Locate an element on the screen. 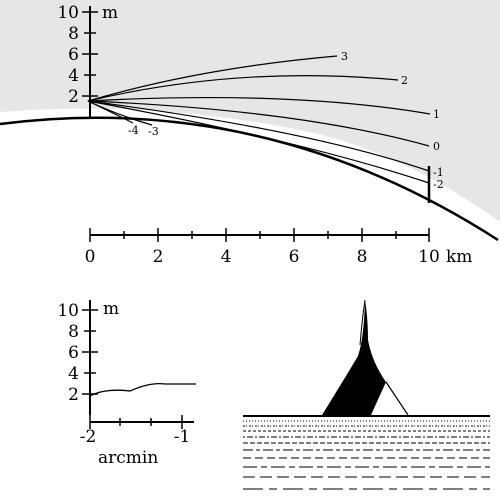  angle-axis-ticks is located at coordinates (136, 422).